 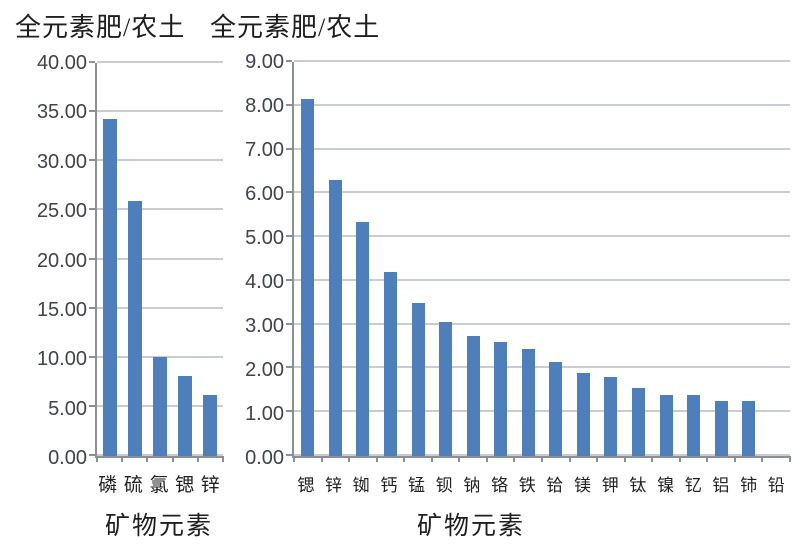 What do you see at coordinates (100, 27) in the screenshot?
I see `left-chart-title: 全元素肥/农土` at bounding box center [100, 27].